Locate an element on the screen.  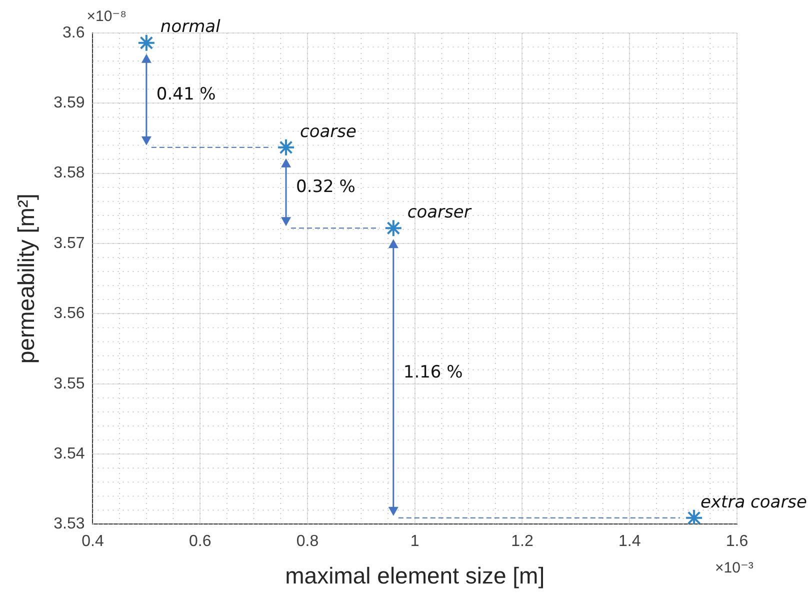
x-tick-label: 1 is located at coordinates (415, 541).